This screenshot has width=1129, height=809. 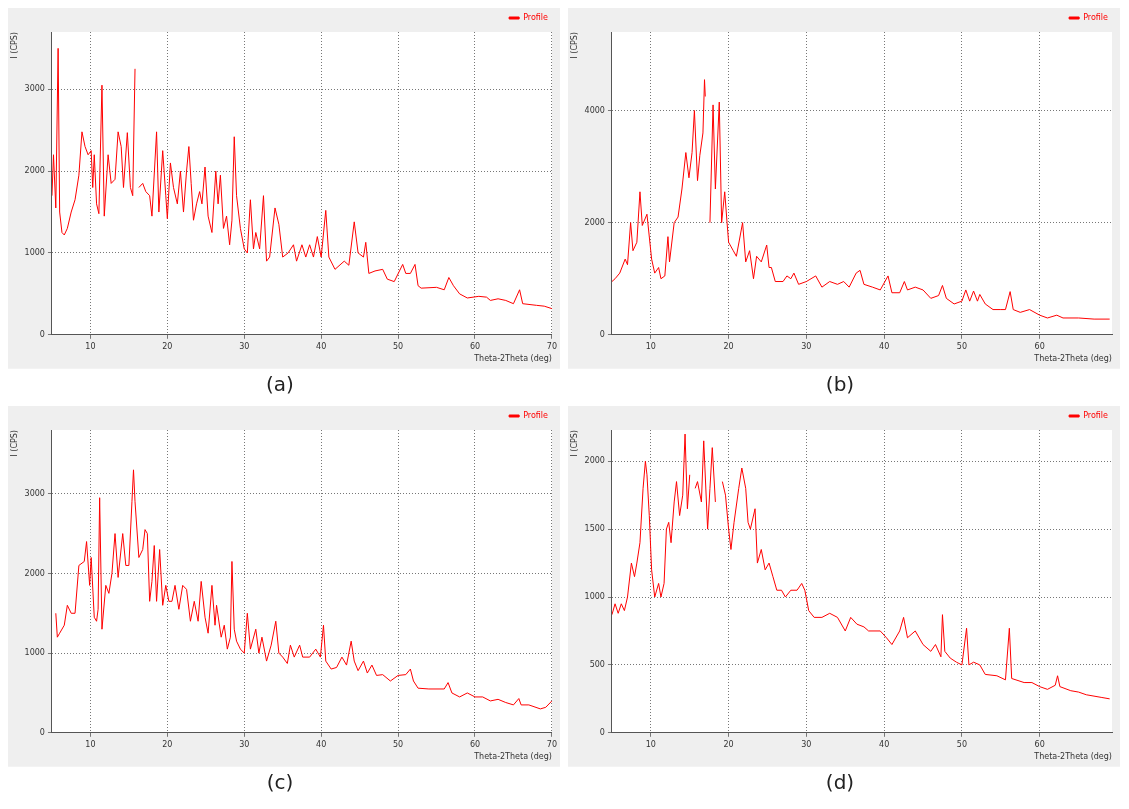 What do you see at coordinates (594, 529) in the screenshot?
I see `y-tick-label: 1500` at bounding box center [594, 529].